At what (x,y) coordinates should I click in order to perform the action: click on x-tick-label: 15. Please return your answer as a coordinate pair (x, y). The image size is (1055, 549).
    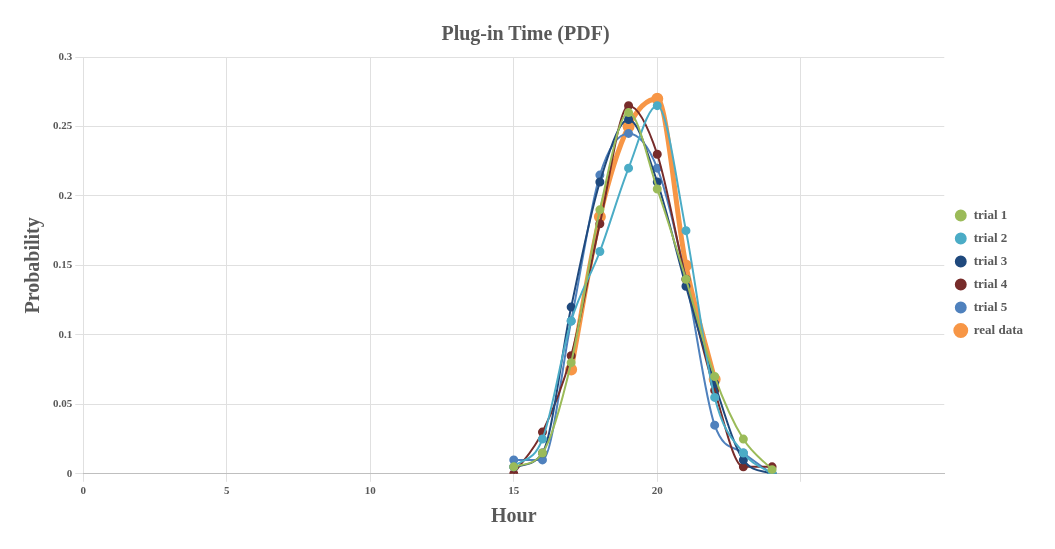
    Looking at the image, I should click on (514, 490).